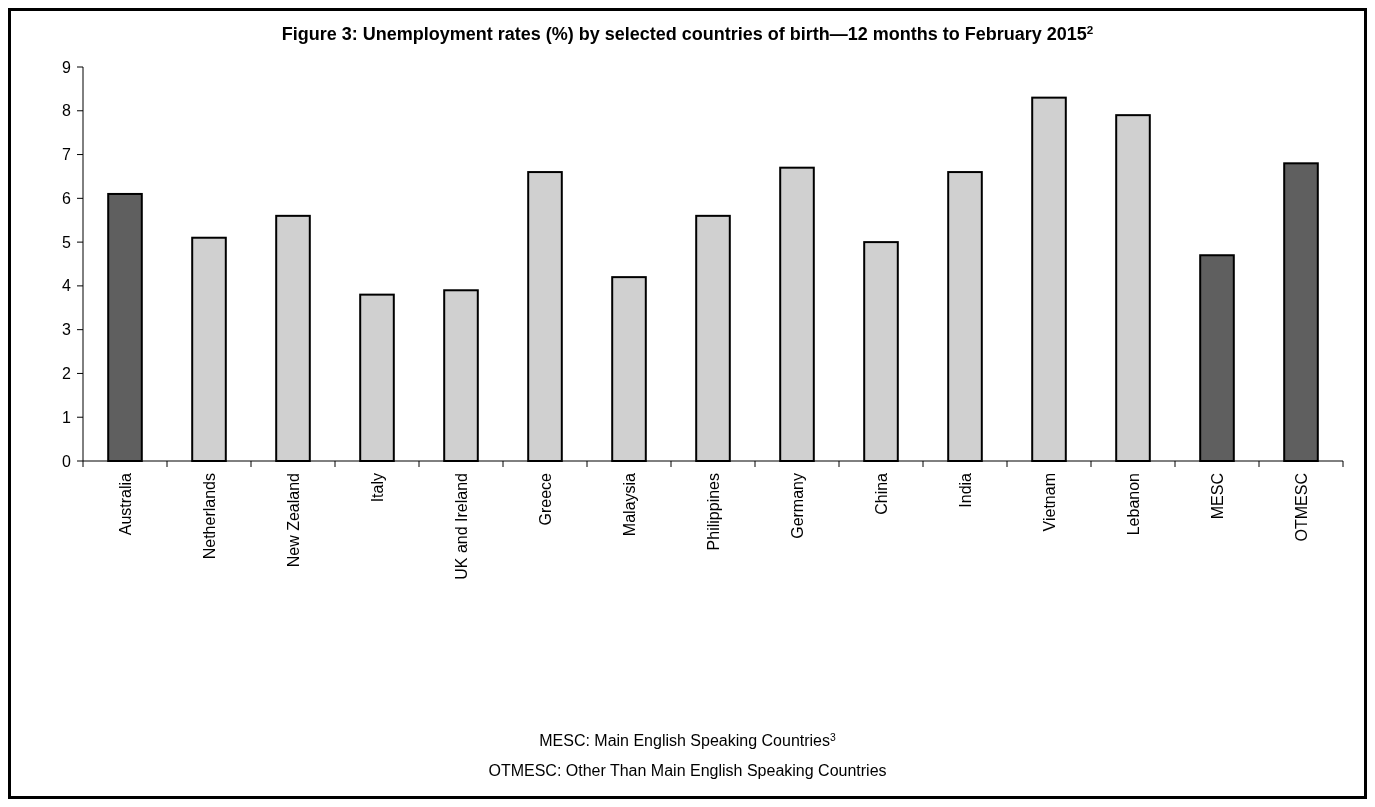 The height and width of the screenshot is (807, 1375). What do you see at coordinates (209, 516) in the screenshot?
I see `x-tick-label: Netherlands` at bounding box center [209, 516].